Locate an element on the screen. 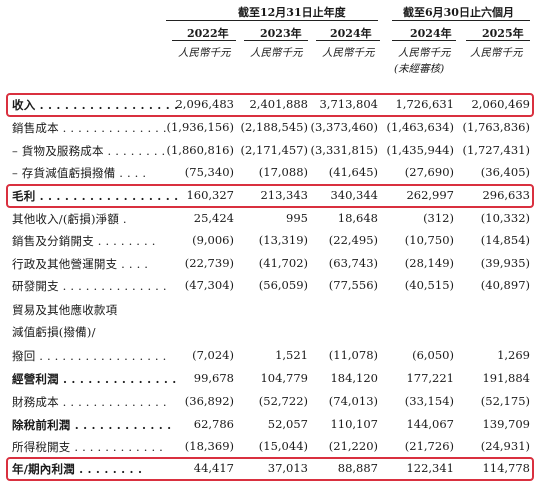 This screenshot has width=548, height=482. row-label: – 貨物及服務成本 . . . . . . . . is located at coordinates (89, 151).